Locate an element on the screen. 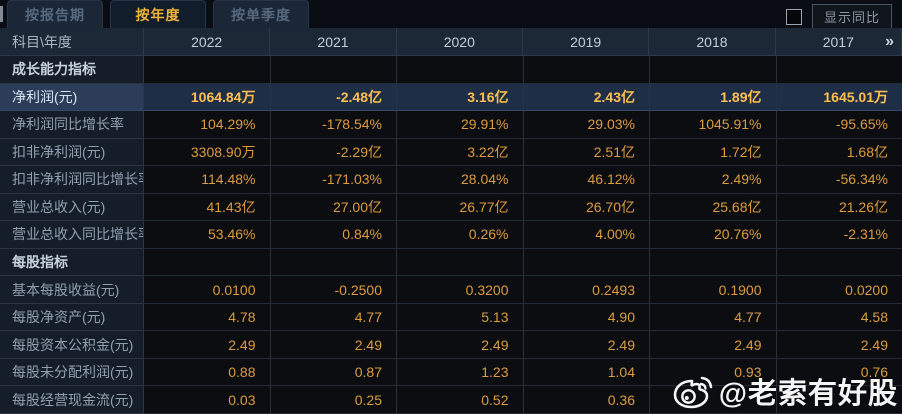 The image size is (902, 414). row-label: 每股资本公积金(元) is located at coordinates (72, 345).